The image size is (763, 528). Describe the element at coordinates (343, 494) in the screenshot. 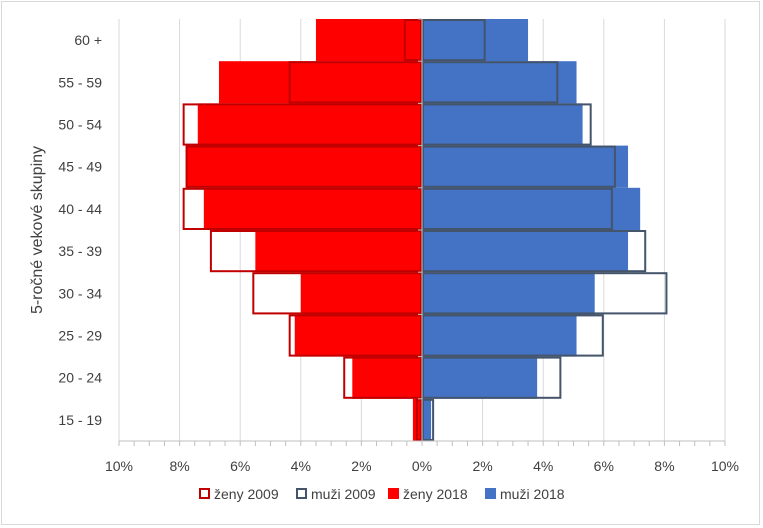

I see `legend-label: muži 2009` at that location.